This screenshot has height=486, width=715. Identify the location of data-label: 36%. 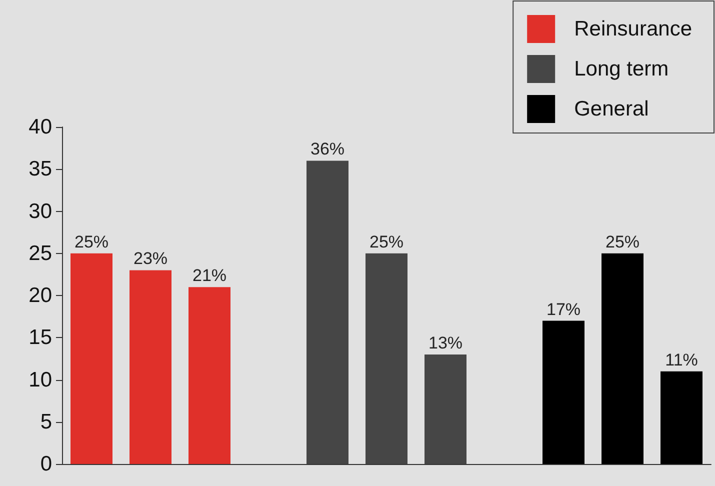
(327, 149).